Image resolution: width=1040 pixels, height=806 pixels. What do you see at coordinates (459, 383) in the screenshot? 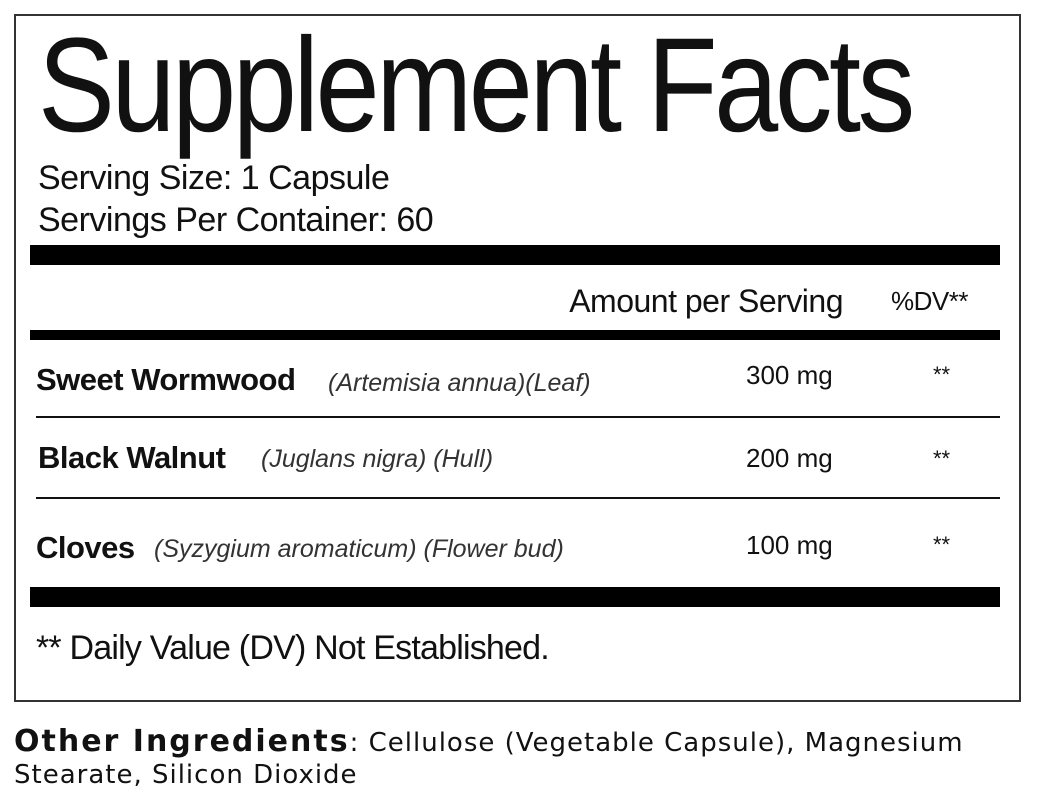
I see `ingredient-latin: (Artemisia annua)(Leaf)` at bounding box center [459, 383].